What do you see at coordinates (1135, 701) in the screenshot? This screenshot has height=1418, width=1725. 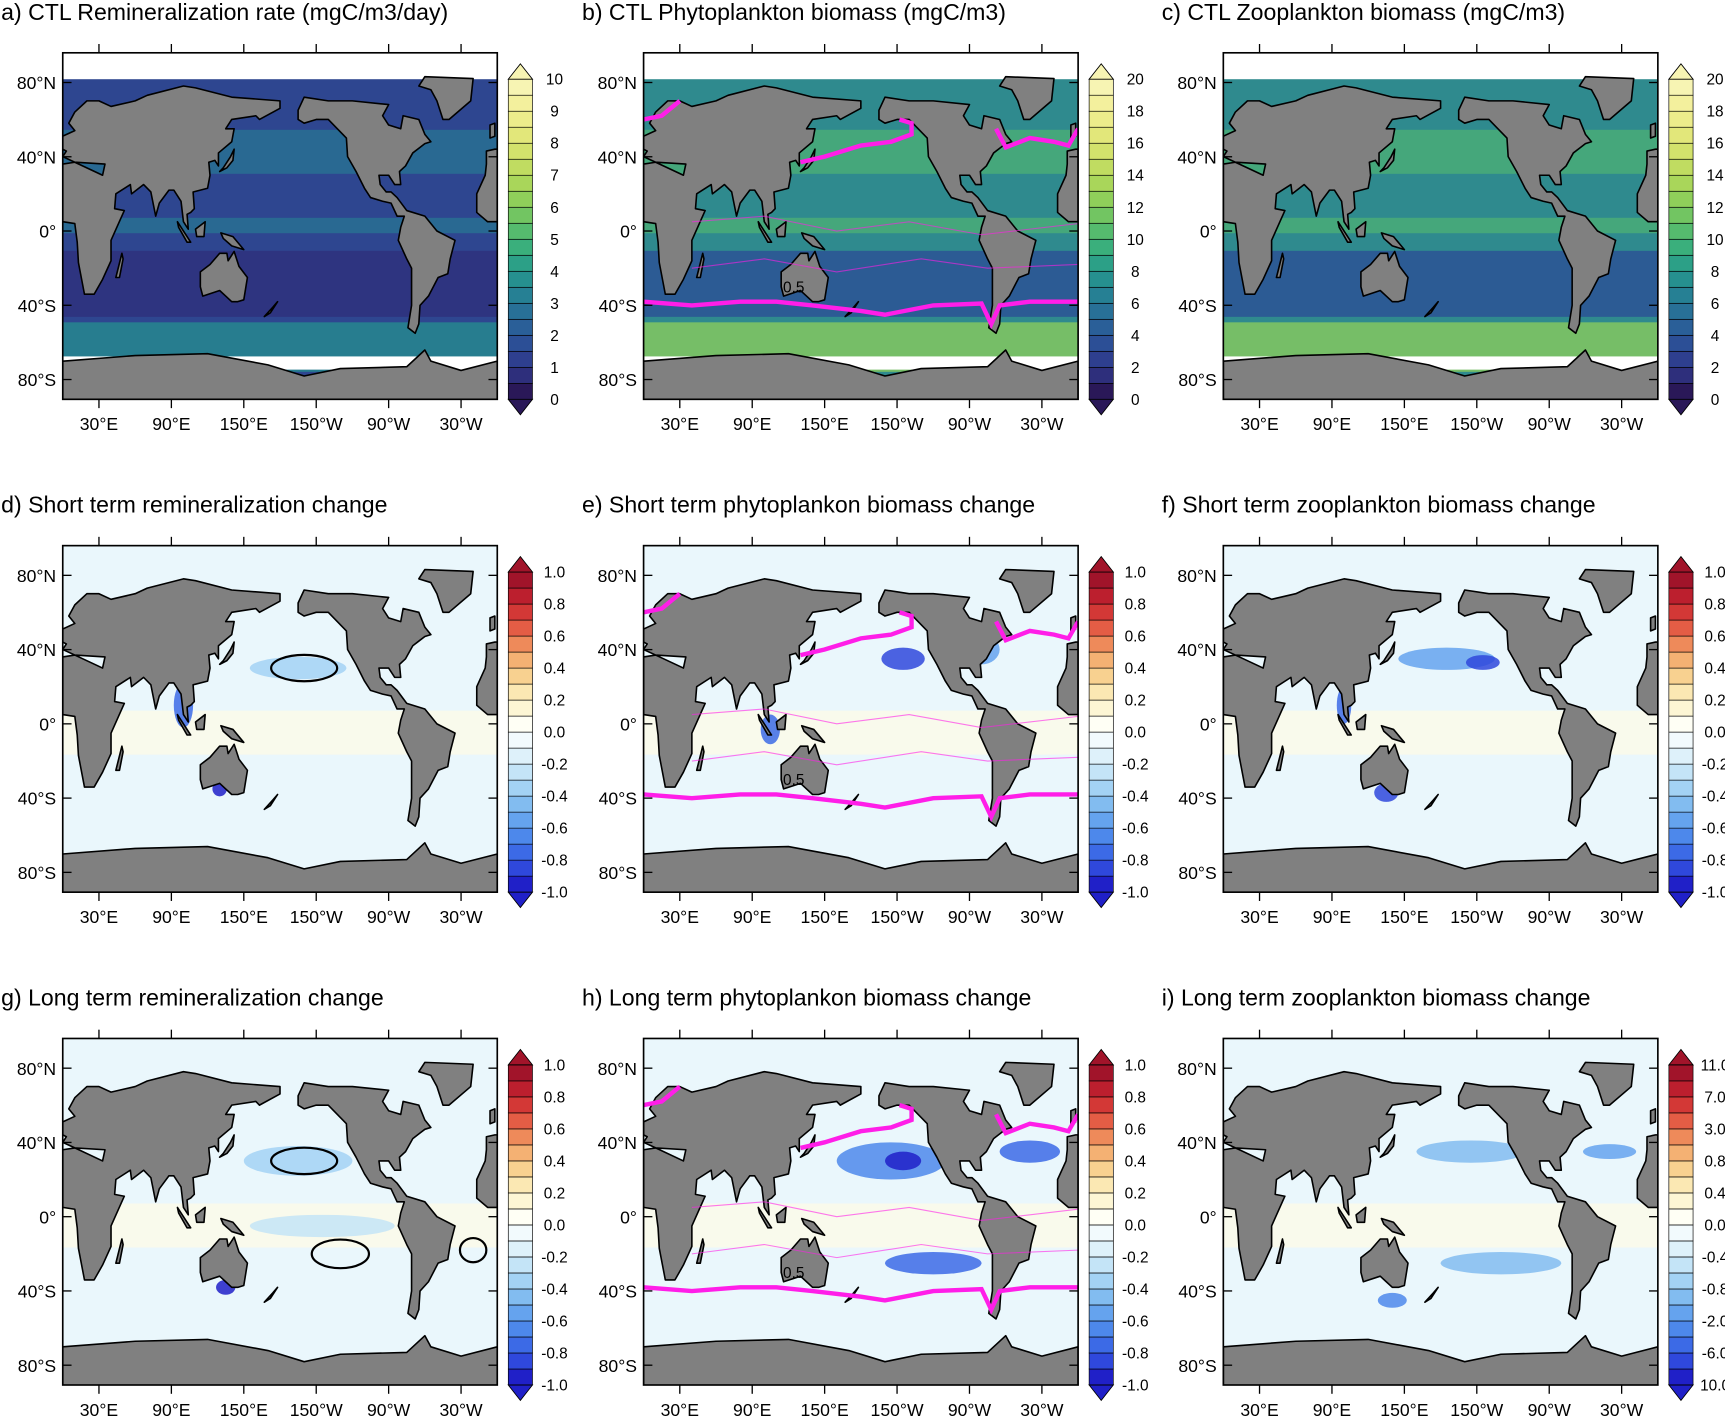 I see `colorbar-label: 0.2` at bounding box center [1135, 701].